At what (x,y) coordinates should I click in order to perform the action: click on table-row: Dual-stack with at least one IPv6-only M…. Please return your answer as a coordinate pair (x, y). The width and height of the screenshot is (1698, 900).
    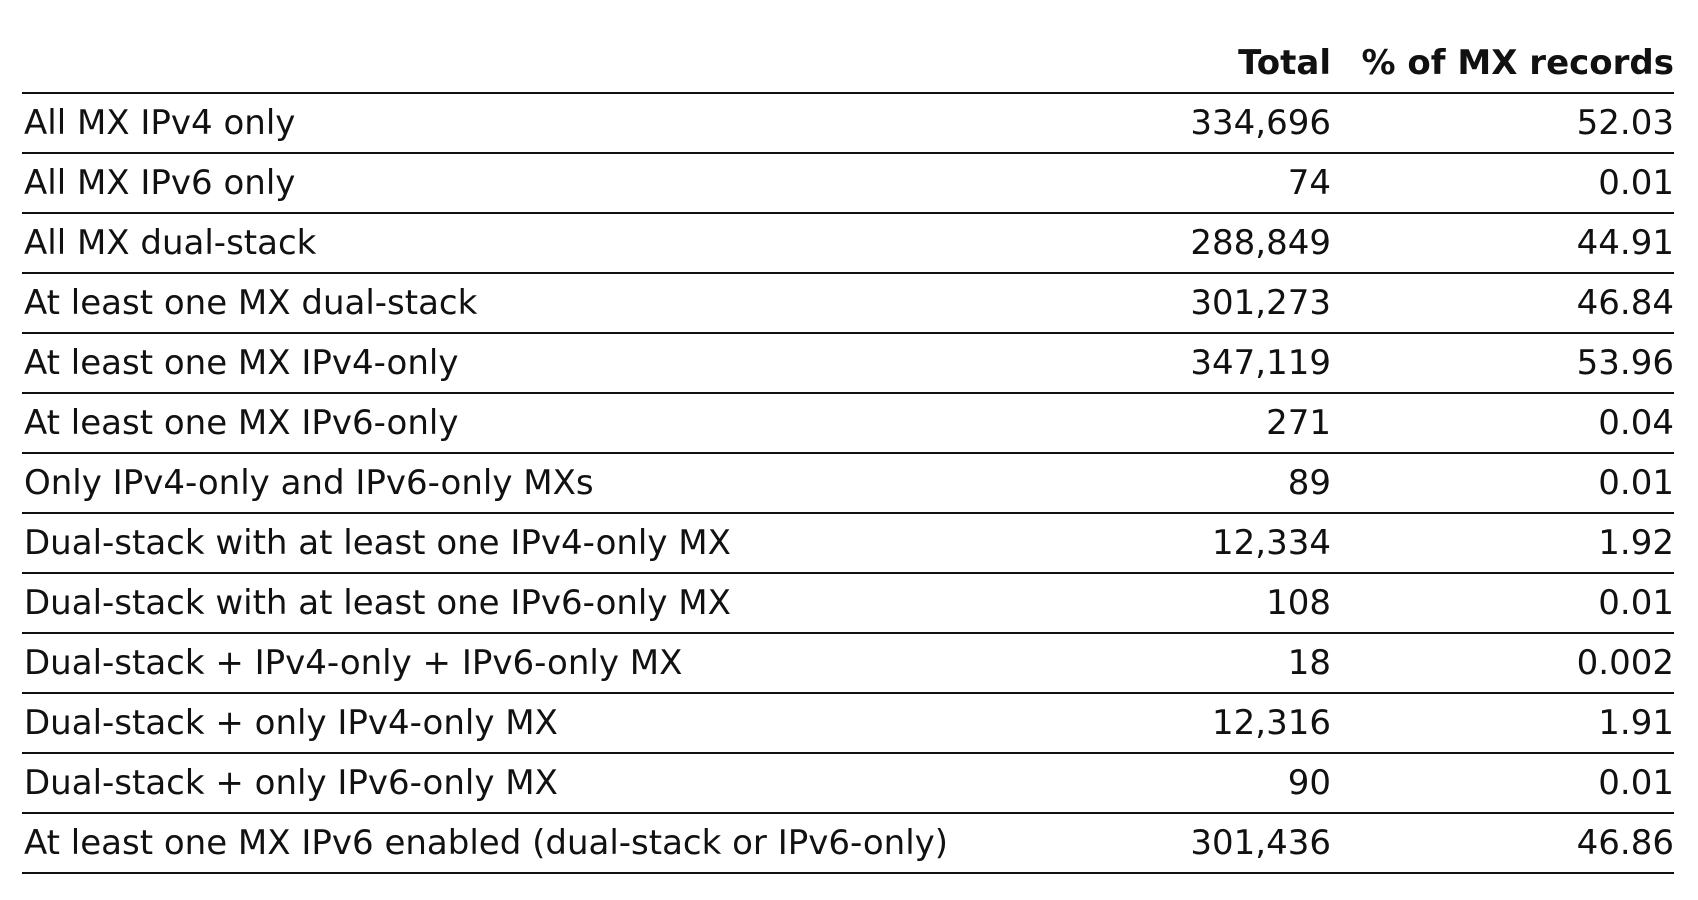
    Looking at the image, I should click on (848, 603).